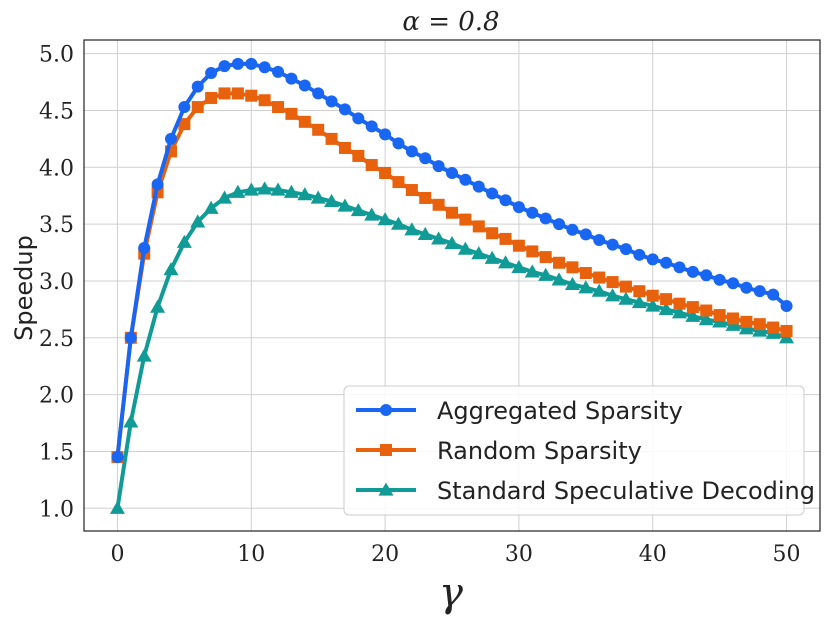 The width and height of the screenshot is (830, 620). Describe the element at coordinates (56, 339) in the screenshot. I see `y-tick-label: 2.5` at that location.